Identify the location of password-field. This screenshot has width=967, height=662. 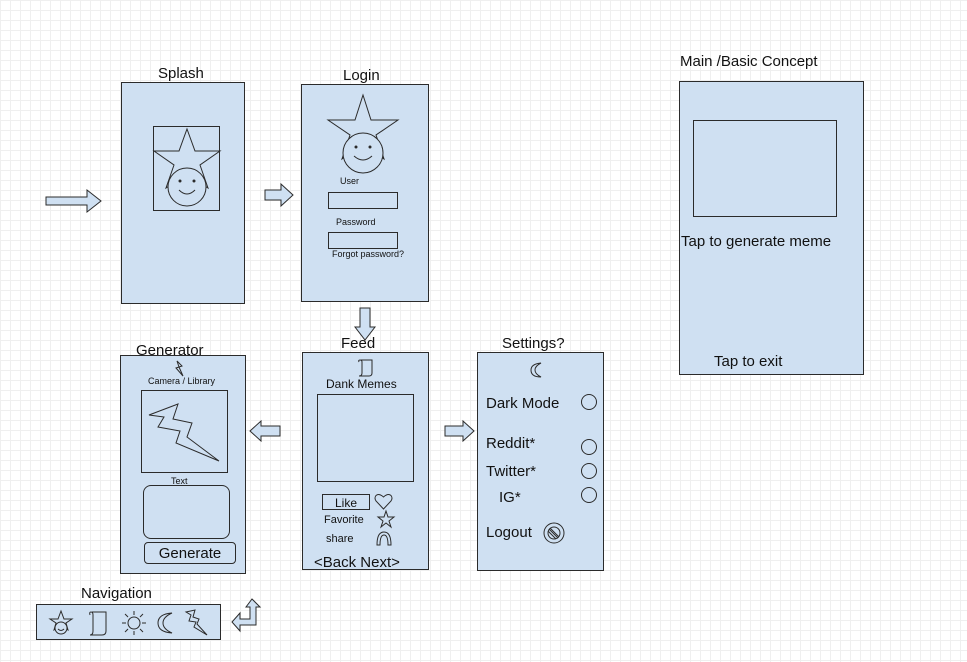
(363, 240).